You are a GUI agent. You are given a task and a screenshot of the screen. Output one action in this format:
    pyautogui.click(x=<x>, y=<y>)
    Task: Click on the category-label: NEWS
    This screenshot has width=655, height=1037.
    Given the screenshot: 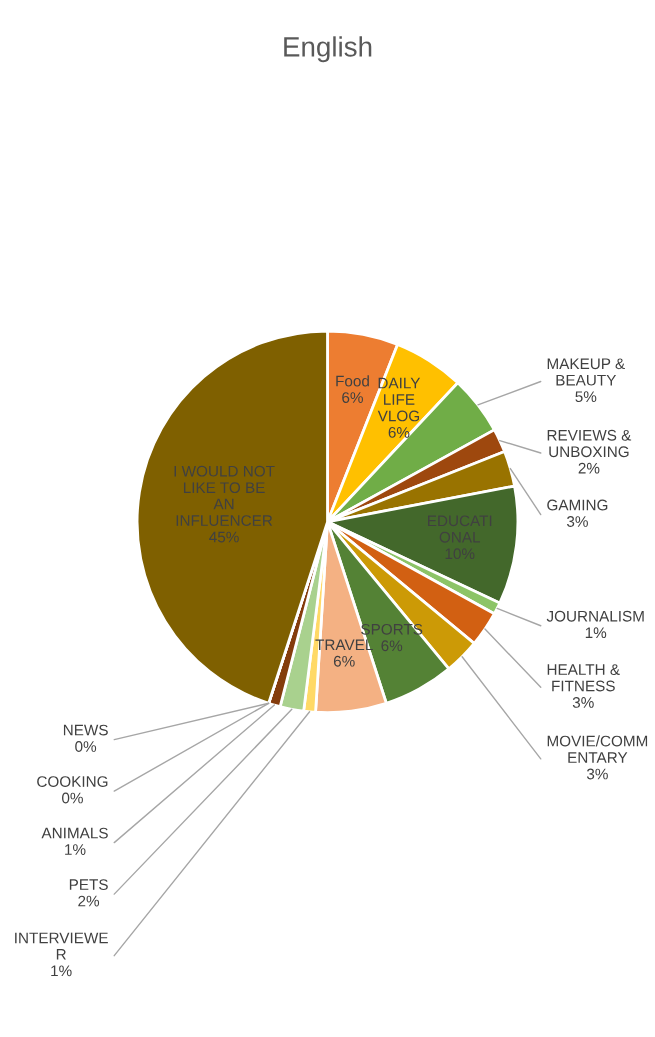 What is the action you would take?
    pyautogui.click(x=85, y=730)
    